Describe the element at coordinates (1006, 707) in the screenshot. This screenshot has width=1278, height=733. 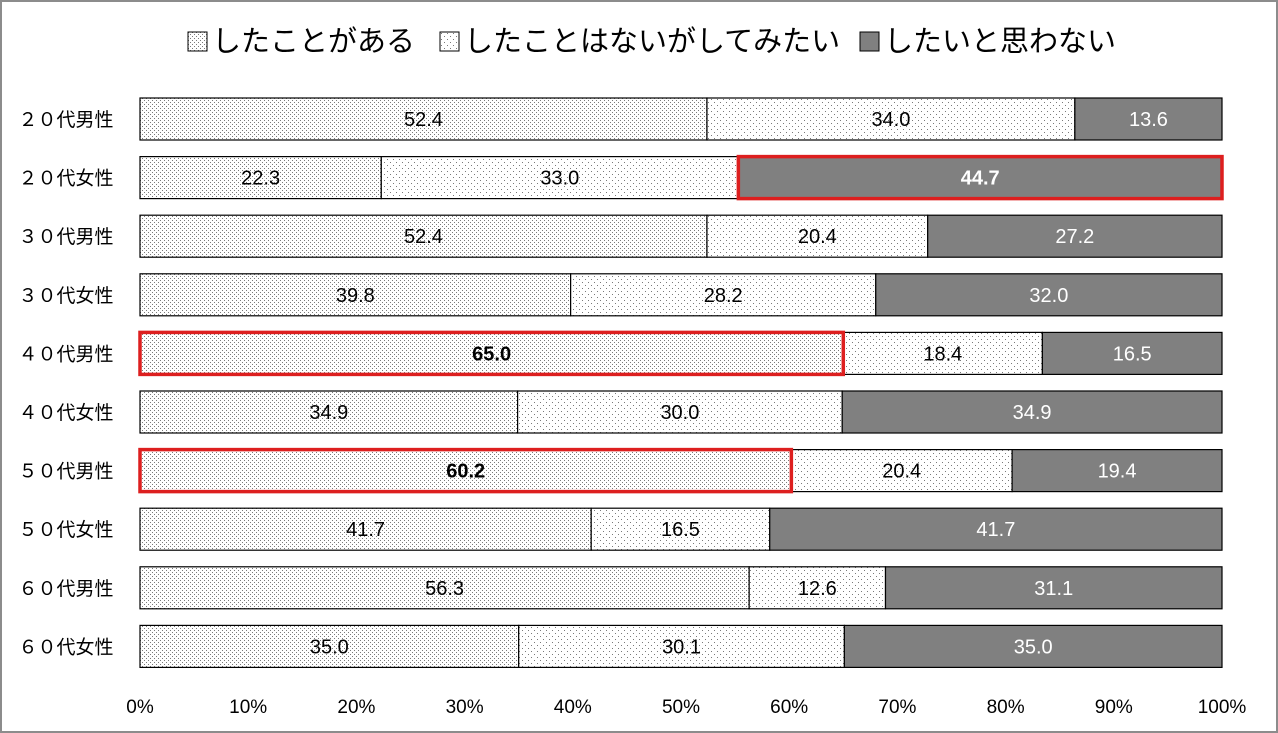
I see `x-tick-label: 80%` at that location.